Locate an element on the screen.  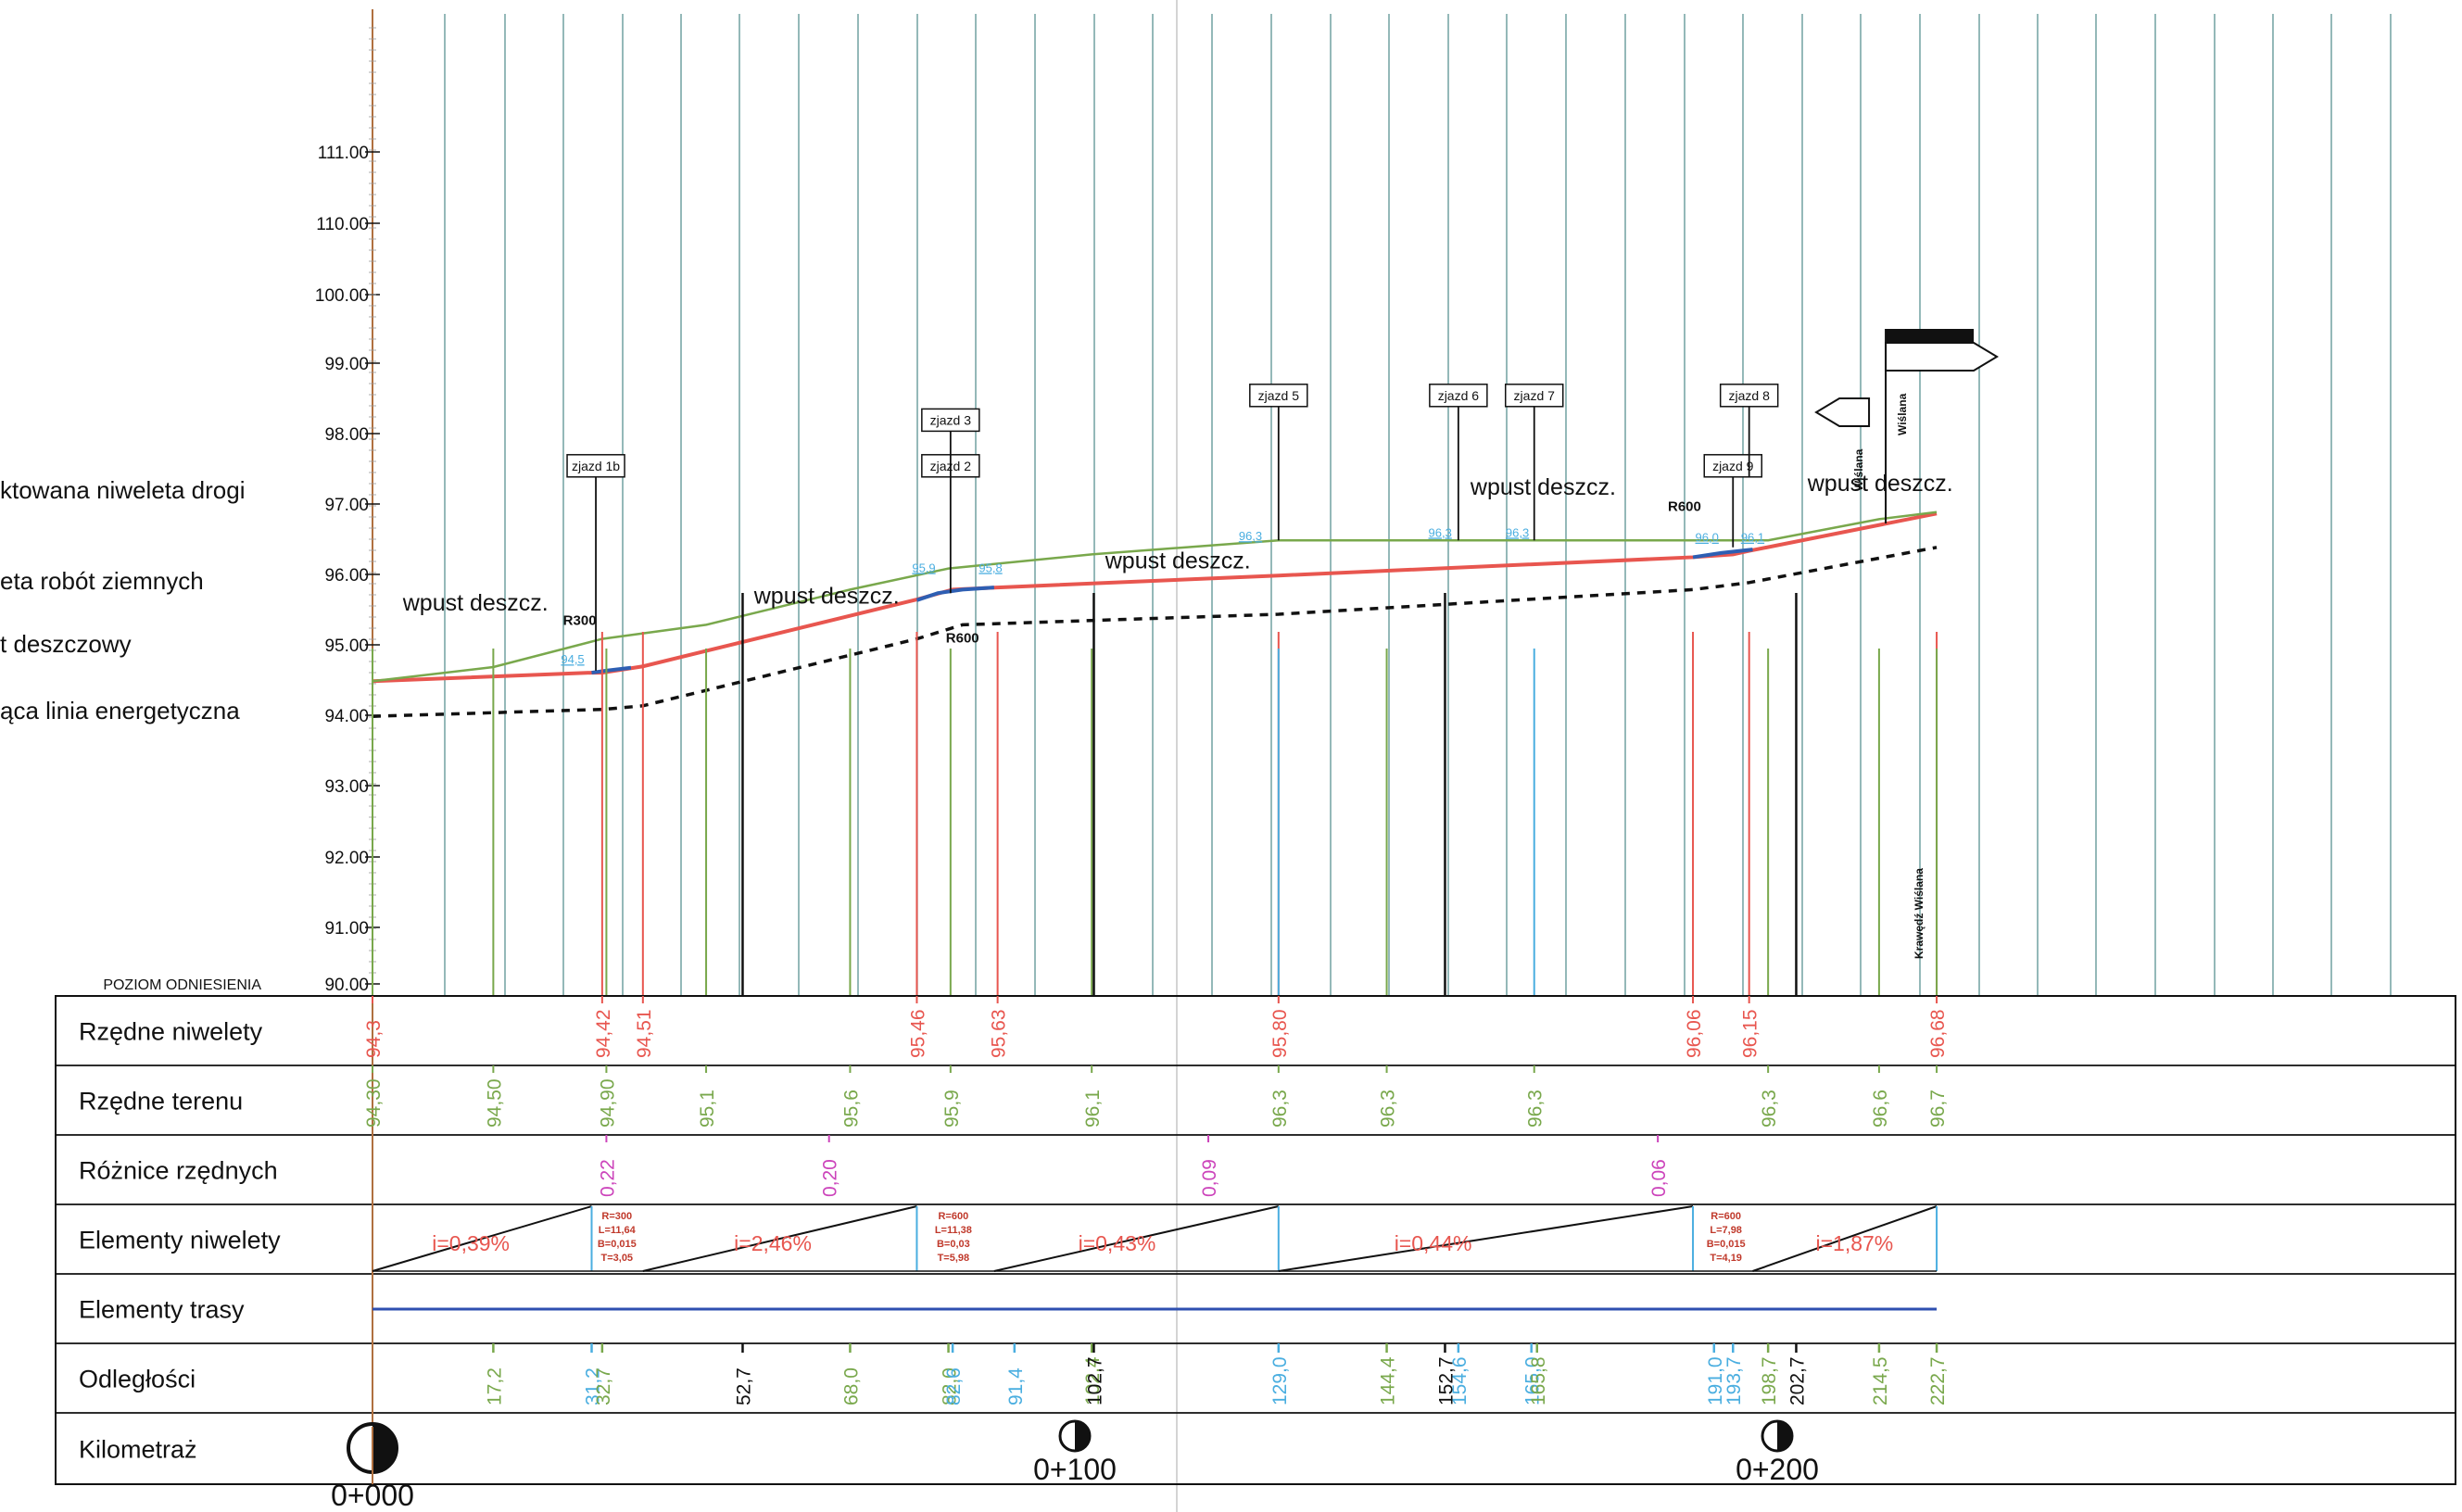
teren-value: 96,7 is located at coordinates (1938, 1109).